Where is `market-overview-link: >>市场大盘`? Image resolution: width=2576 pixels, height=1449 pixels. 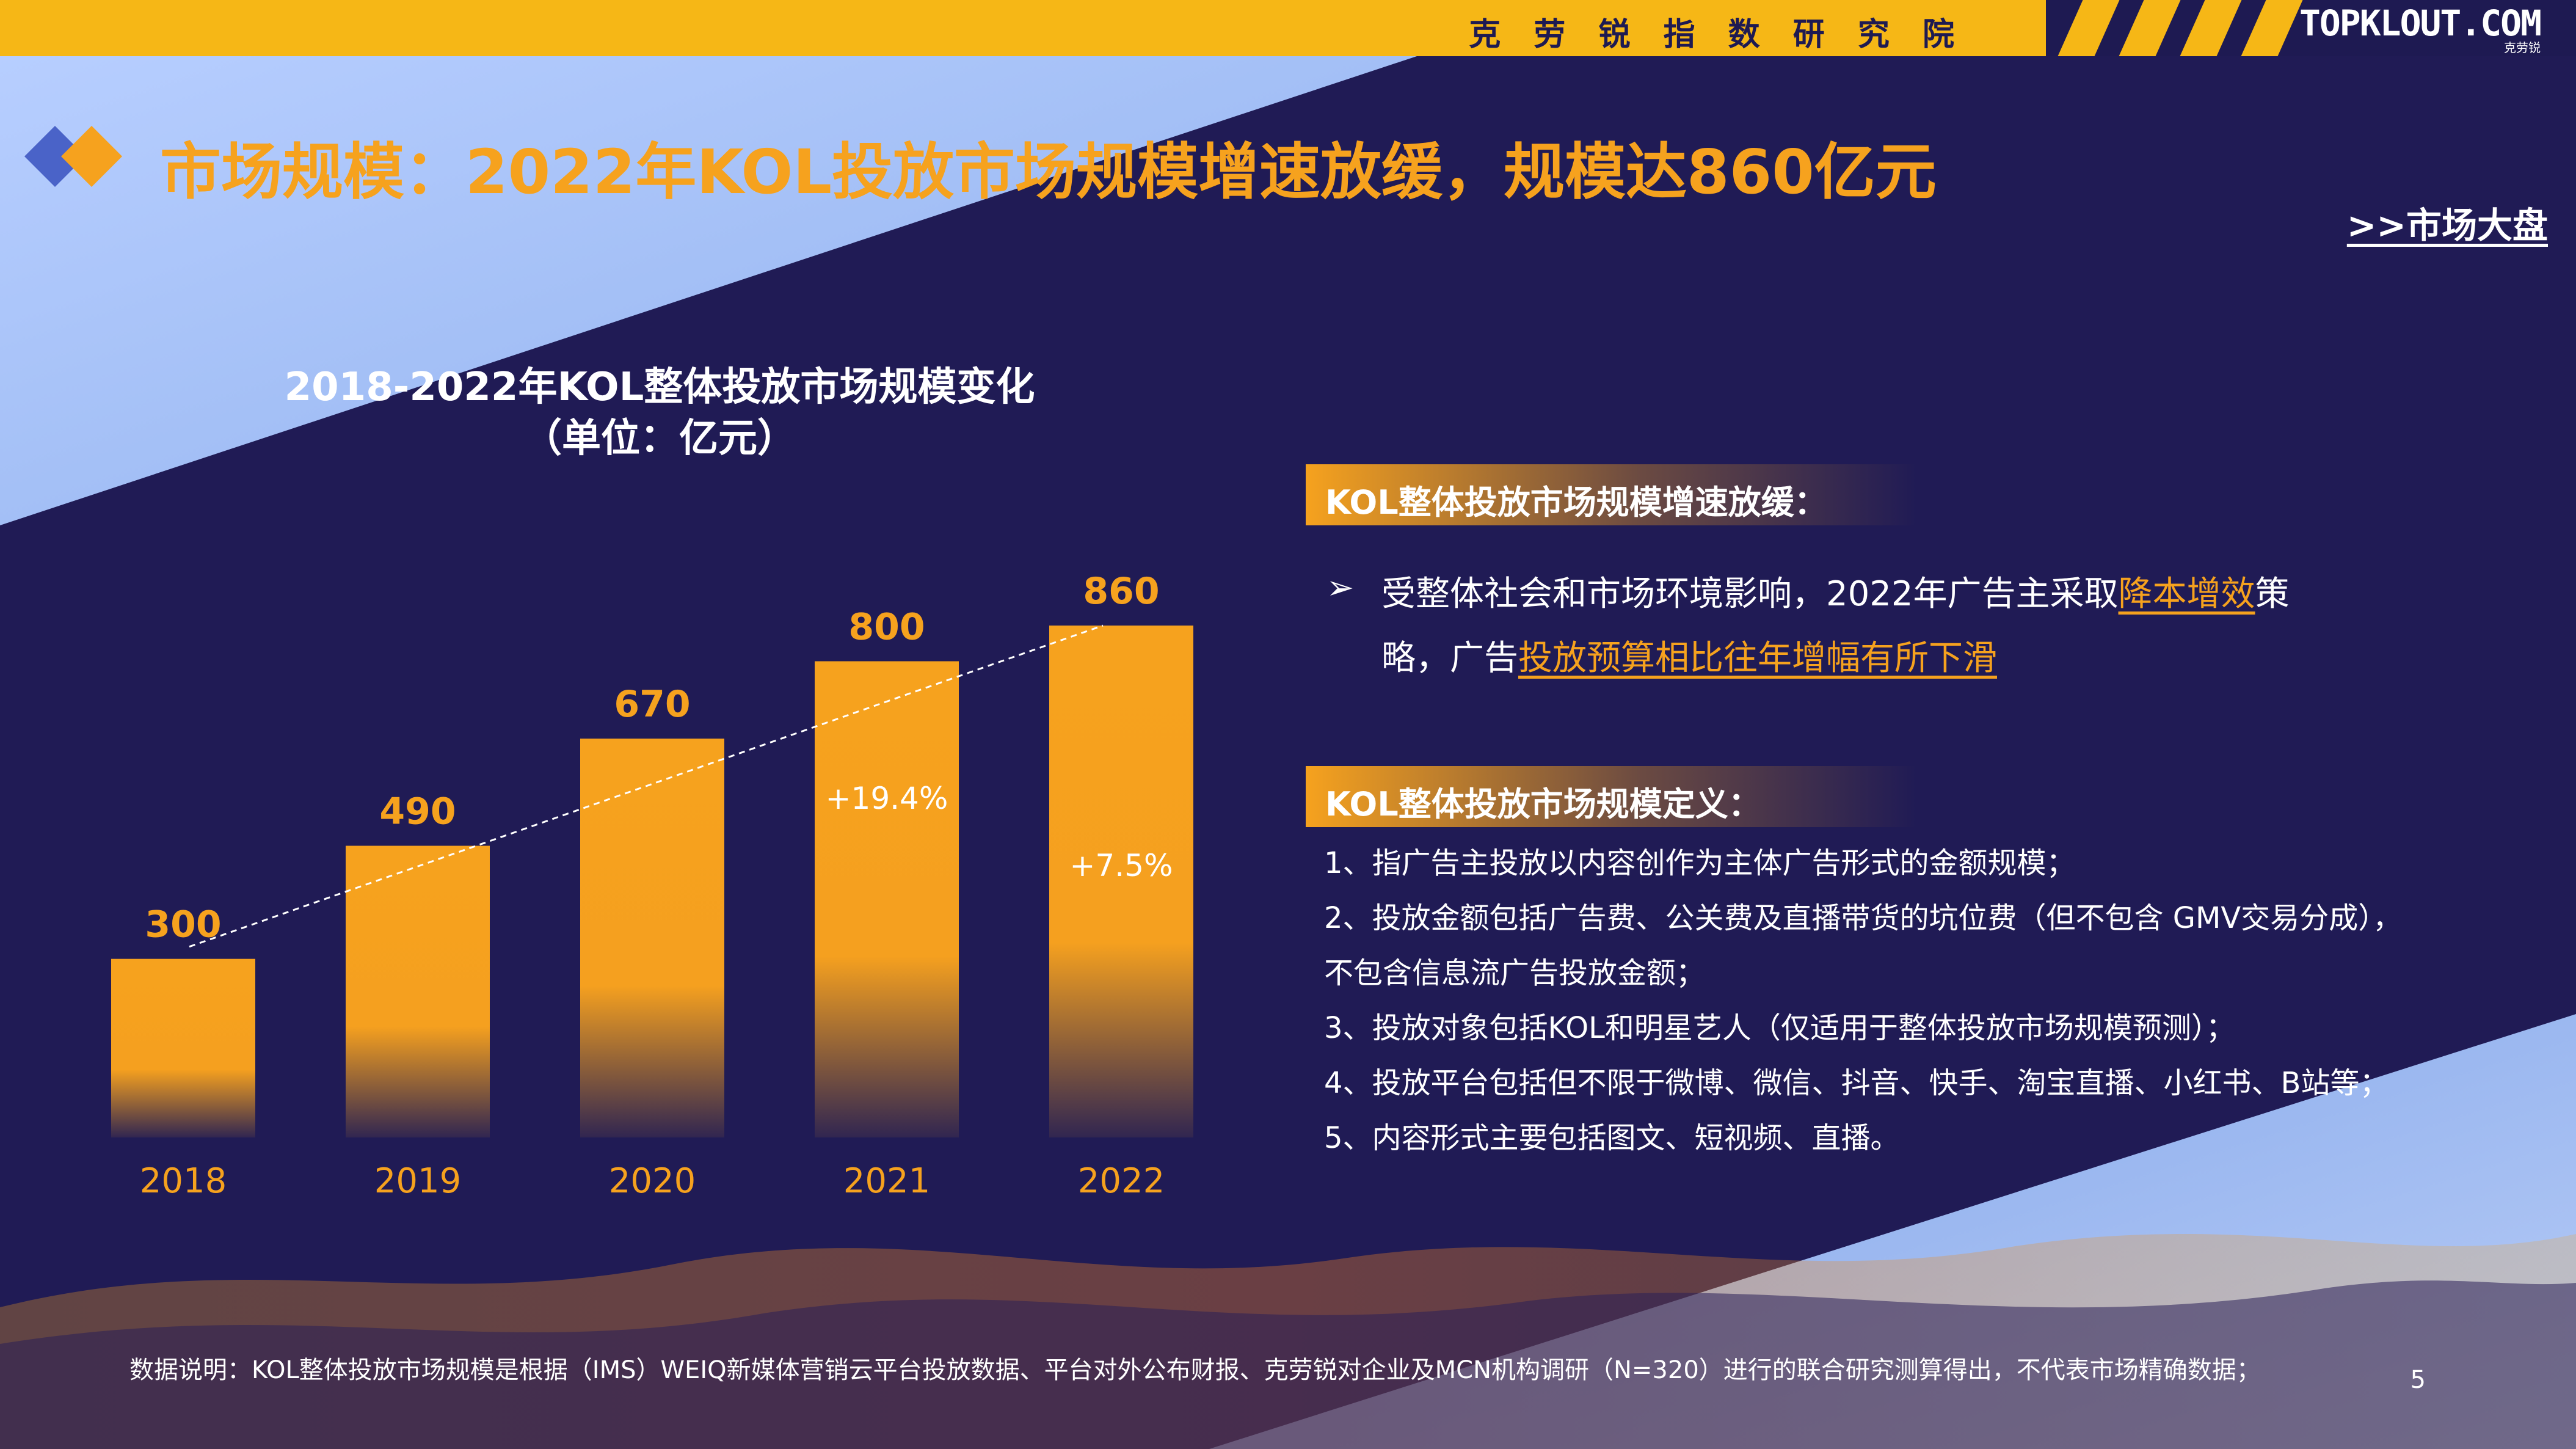 market-overview-link: >>市场大盘 is located at coordinates (2447, 226).